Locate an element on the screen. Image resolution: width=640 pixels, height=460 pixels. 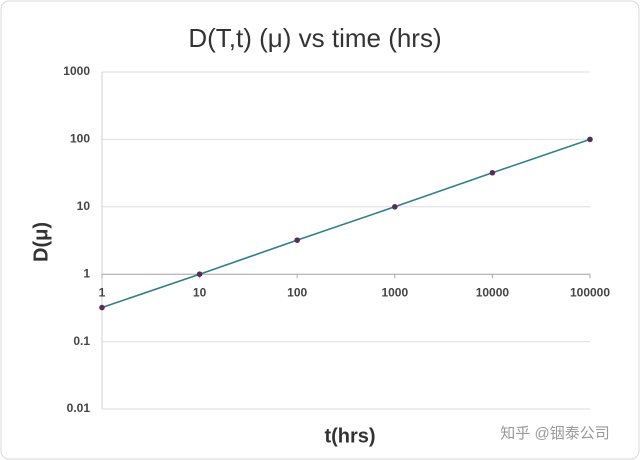
x-tick-label: 1000 is located at coordinates (394, 292).